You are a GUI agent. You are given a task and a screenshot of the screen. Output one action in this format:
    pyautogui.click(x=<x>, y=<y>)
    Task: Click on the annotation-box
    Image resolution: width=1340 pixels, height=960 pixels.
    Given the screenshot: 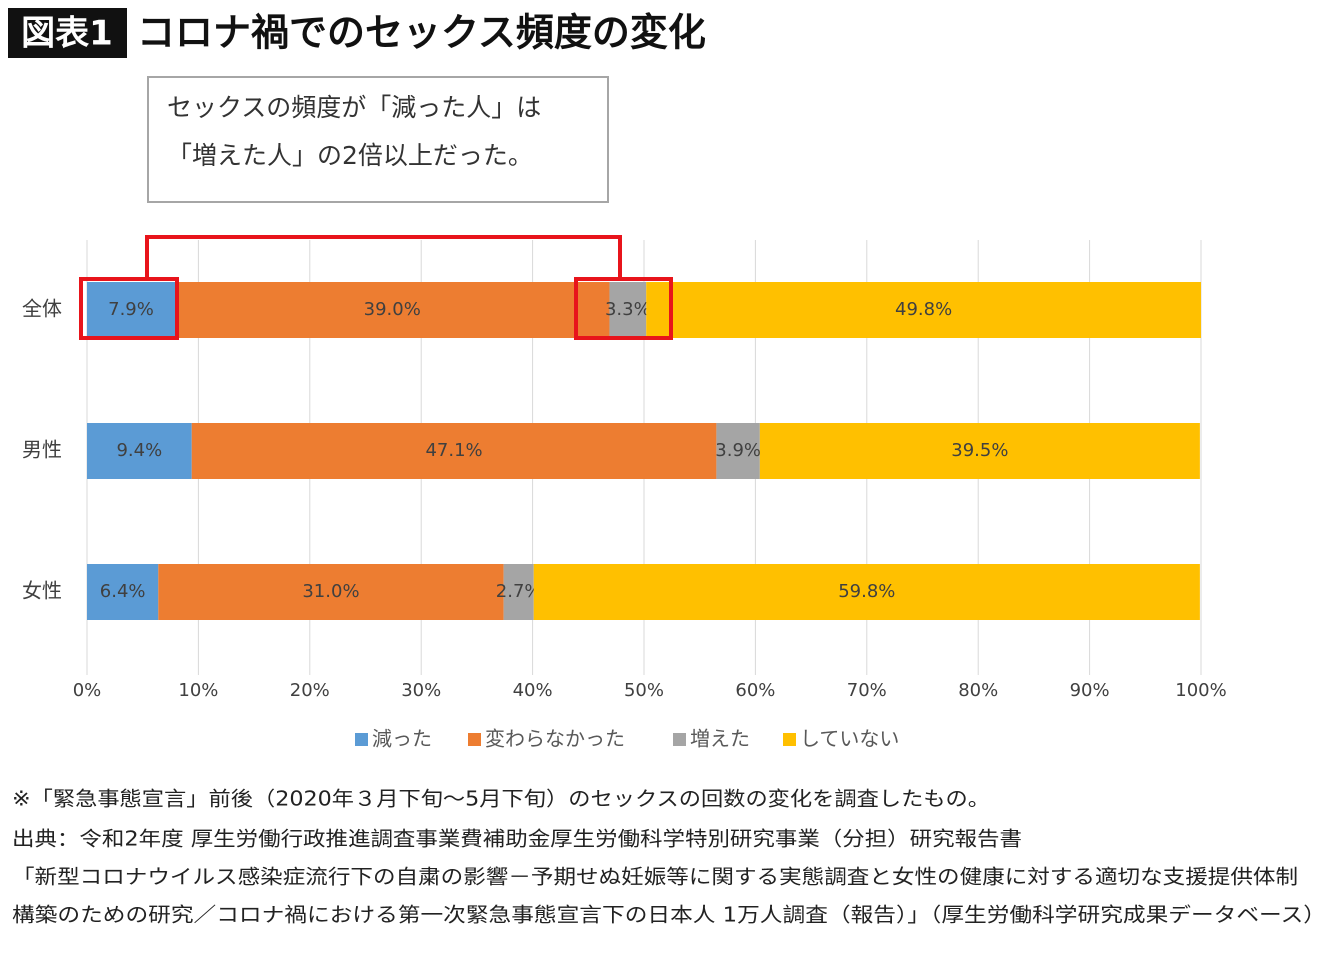 What is the action you would take?
    pyautogui.click(x=378, y=139)
    